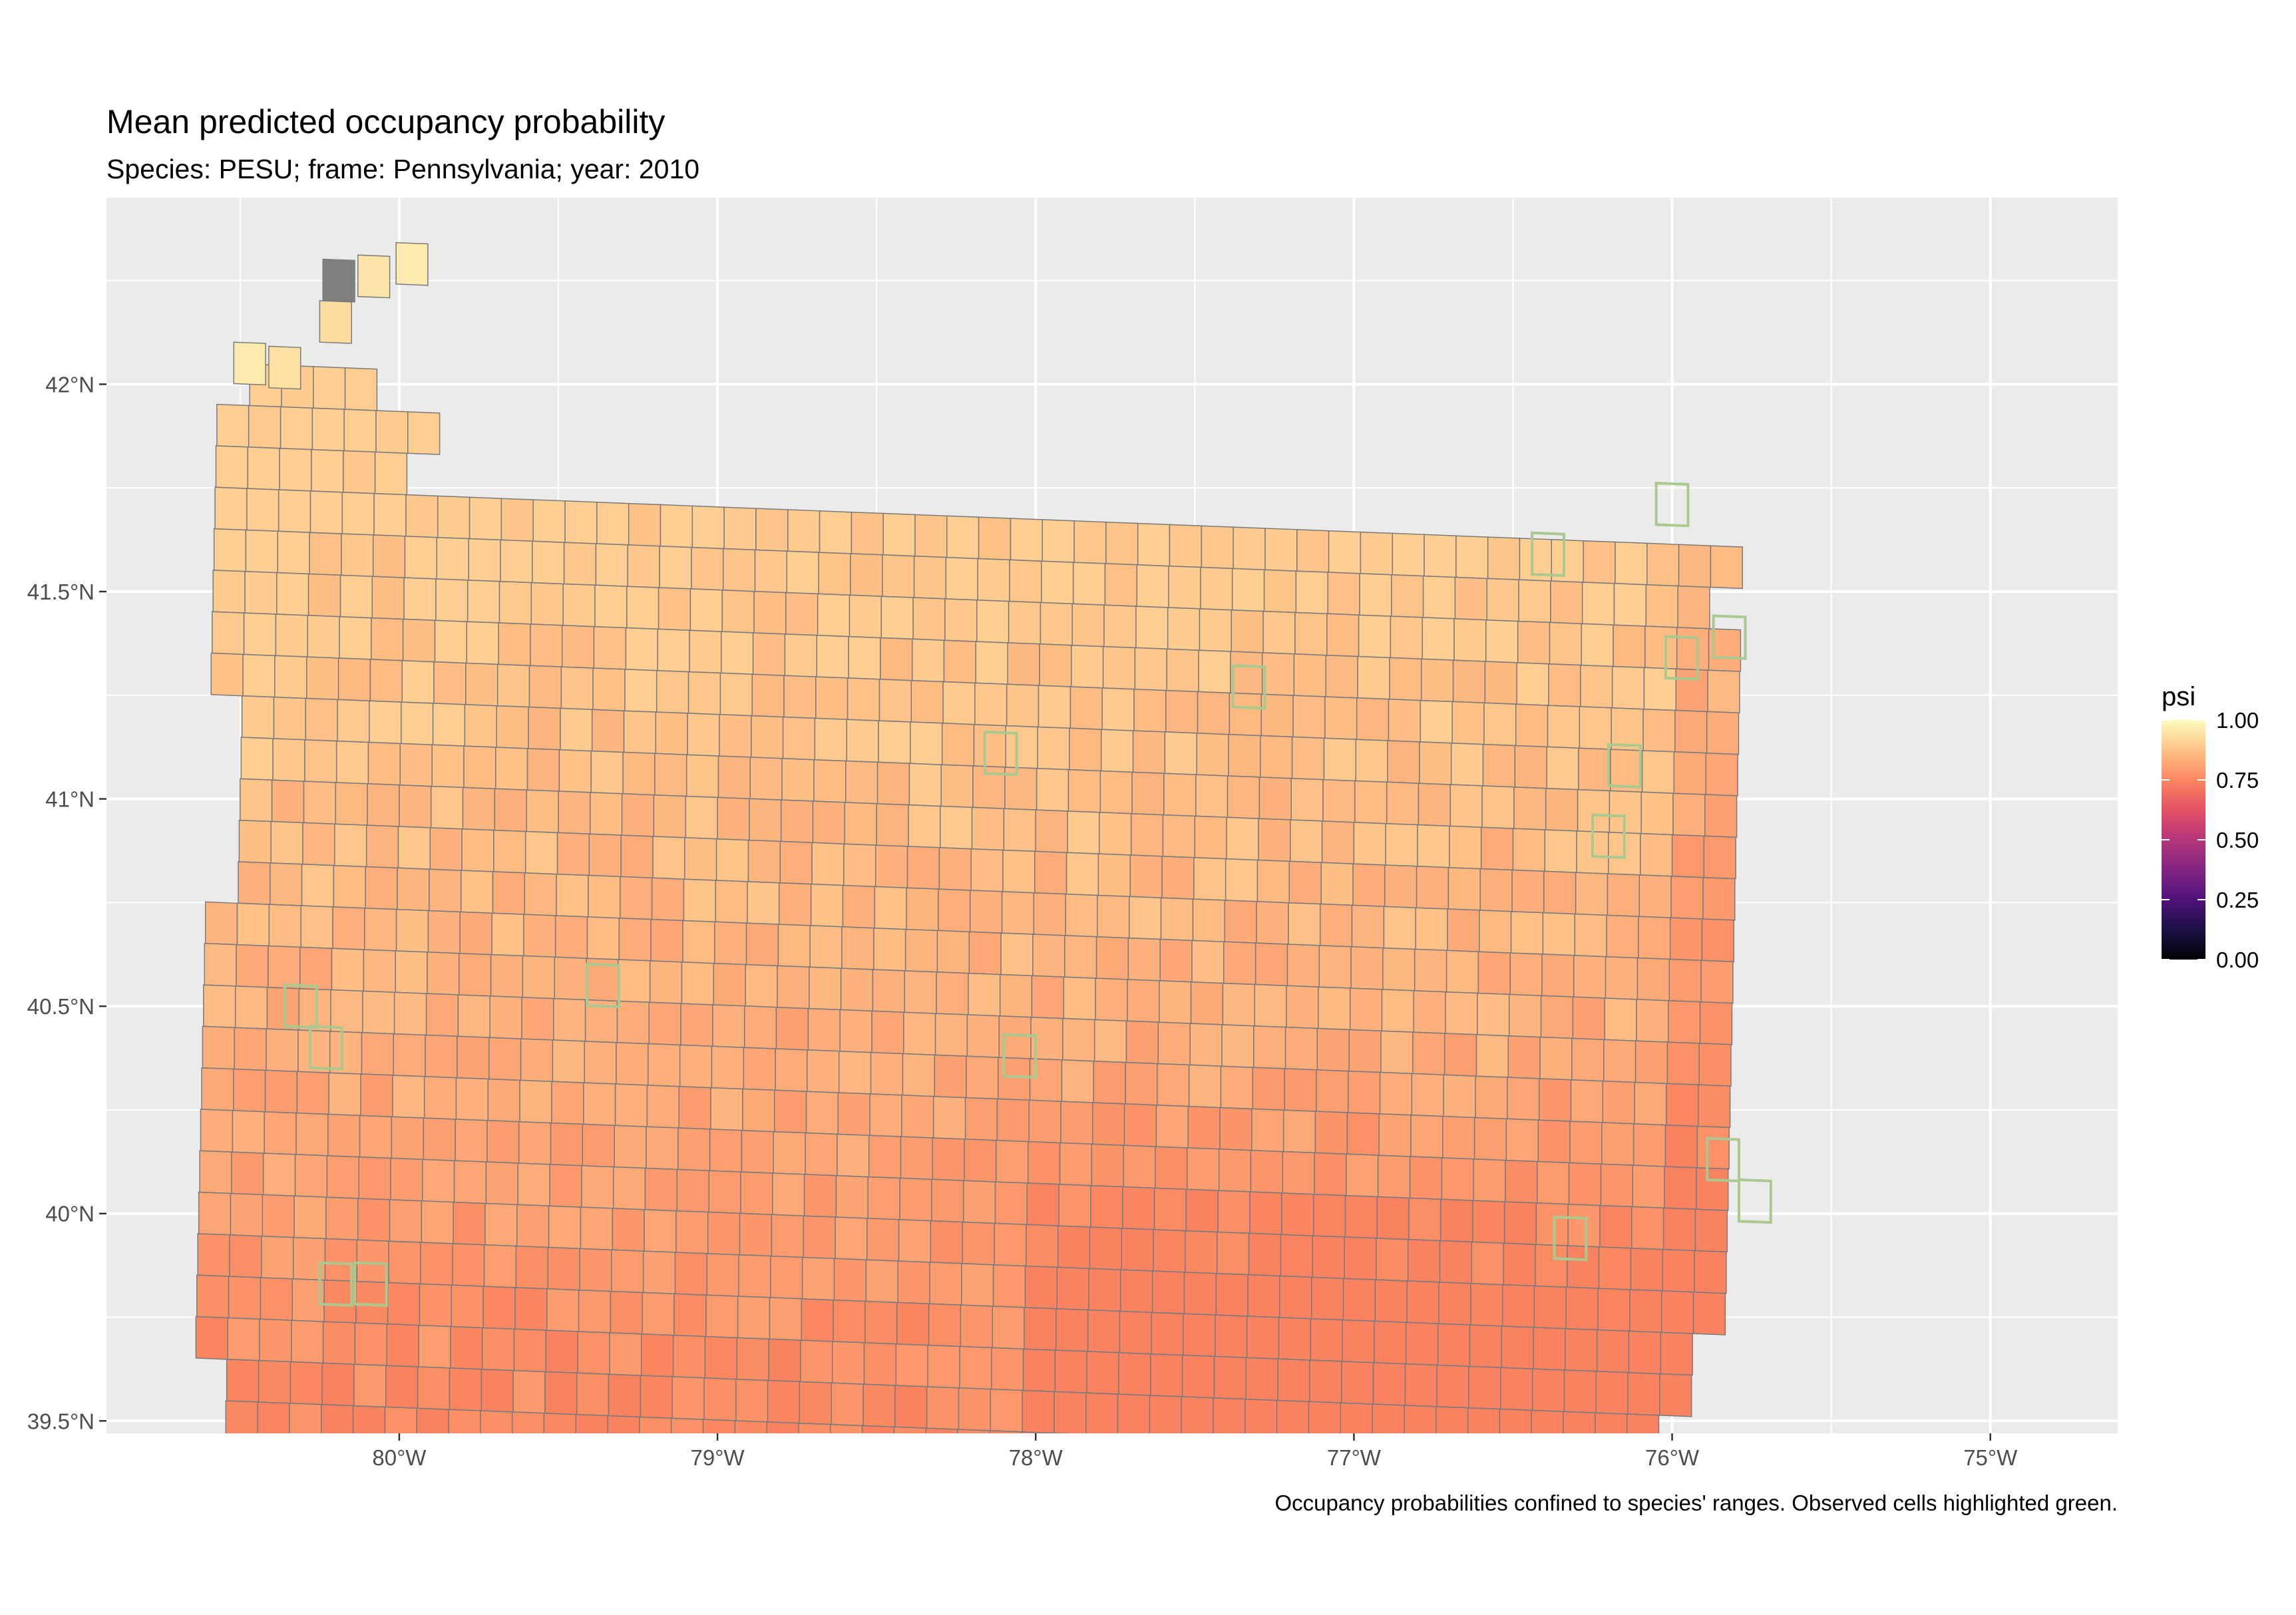 The image size is (2296, 1615). Describe the element at coordinates (70, 799) in the screenshot. I see `y-tick-label: 41°N` at that location.